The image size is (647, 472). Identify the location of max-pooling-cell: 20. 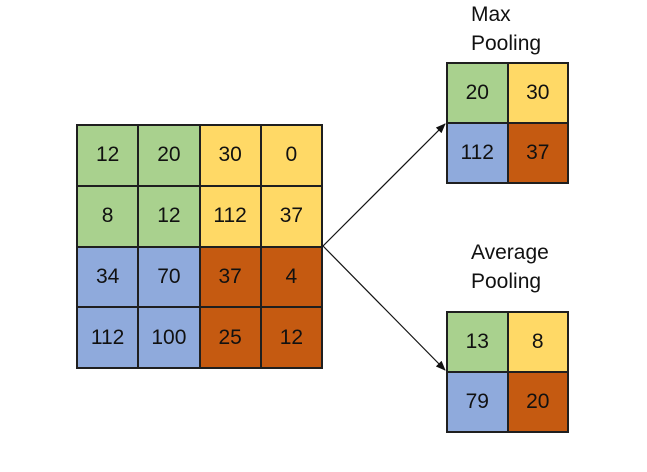
(477, 93).